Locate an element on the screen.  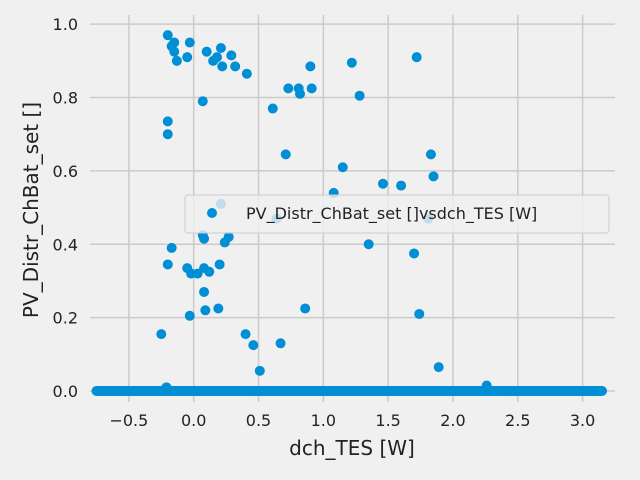
x-tick-label: −0.5 is located at coordinates (128, 420).